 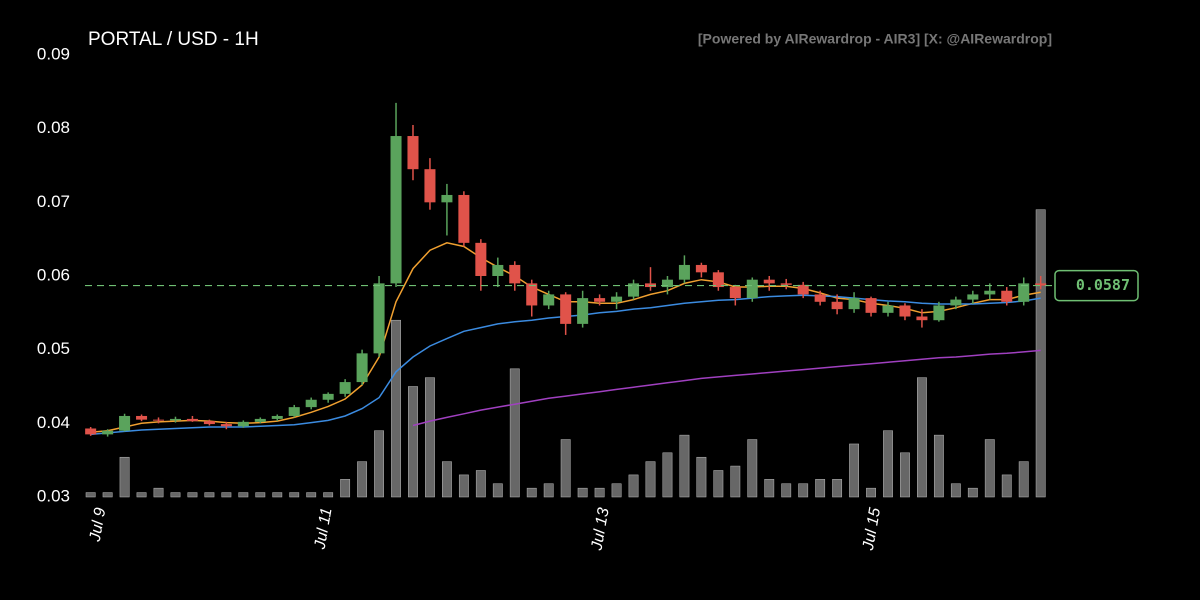 I want to click on y-tick-label: 0.07, so click(x=53, y=201).